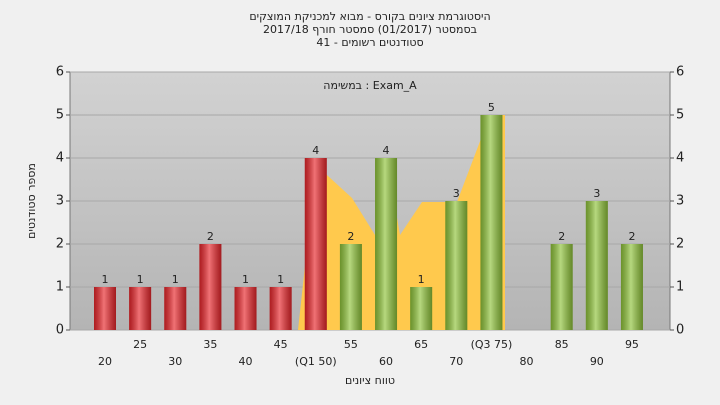 This screenshot has height=405, width=720. I want to click on y2-tick-label: 2, so click(680, 244).